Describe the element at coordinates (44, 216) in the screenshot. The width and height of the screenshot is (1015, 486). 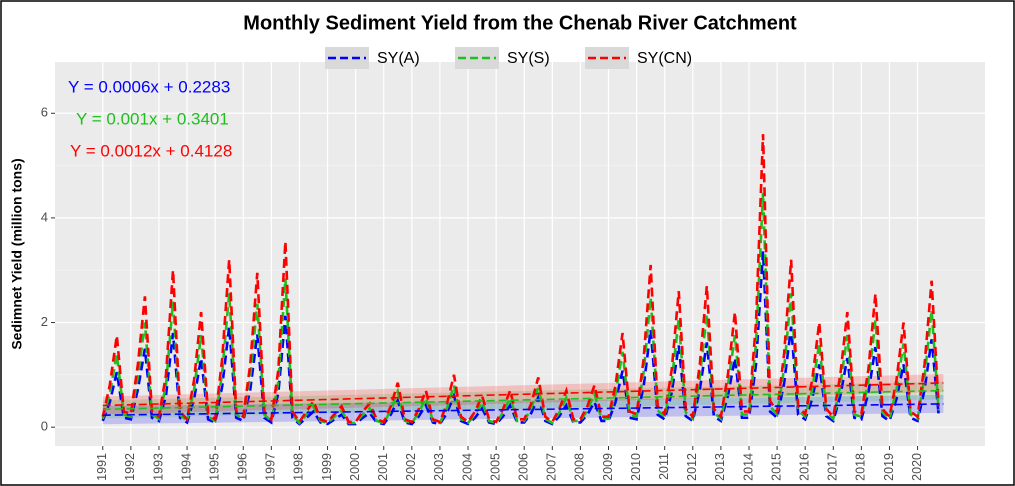
I see `y-tick-label: 4` at that location.